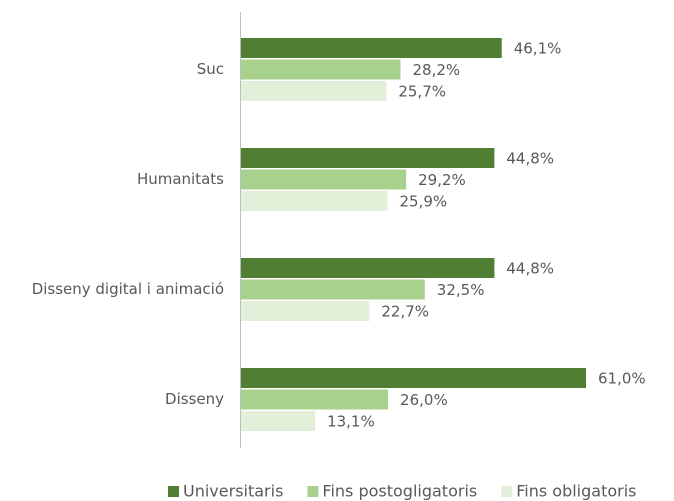  What do you see at coordinates (538, 49) in the screenshot?
I see `value-label: 46,1%` at bounding box center [538, 49].